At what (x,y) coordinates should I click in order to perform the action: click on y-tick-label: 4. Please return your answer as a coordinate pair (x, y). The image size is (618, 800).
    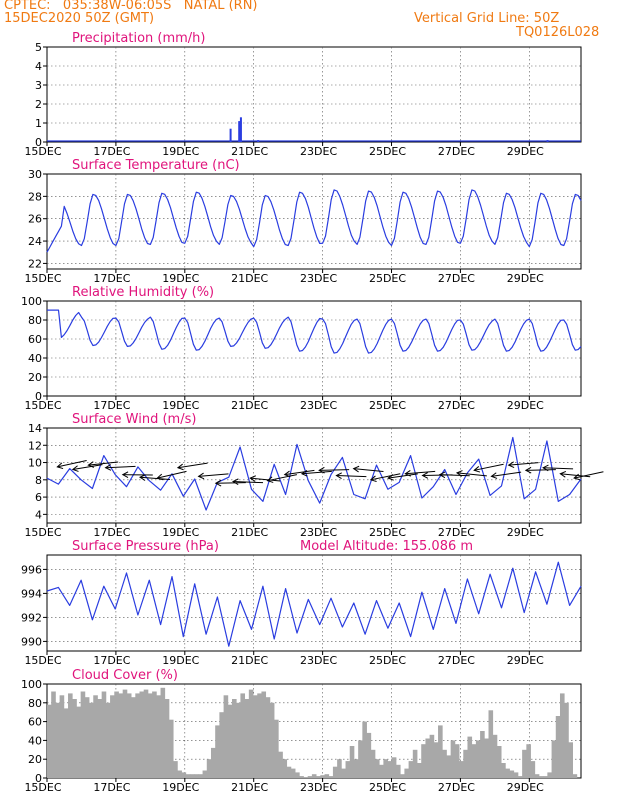
    Looking at the image, I should click on (38, 514).